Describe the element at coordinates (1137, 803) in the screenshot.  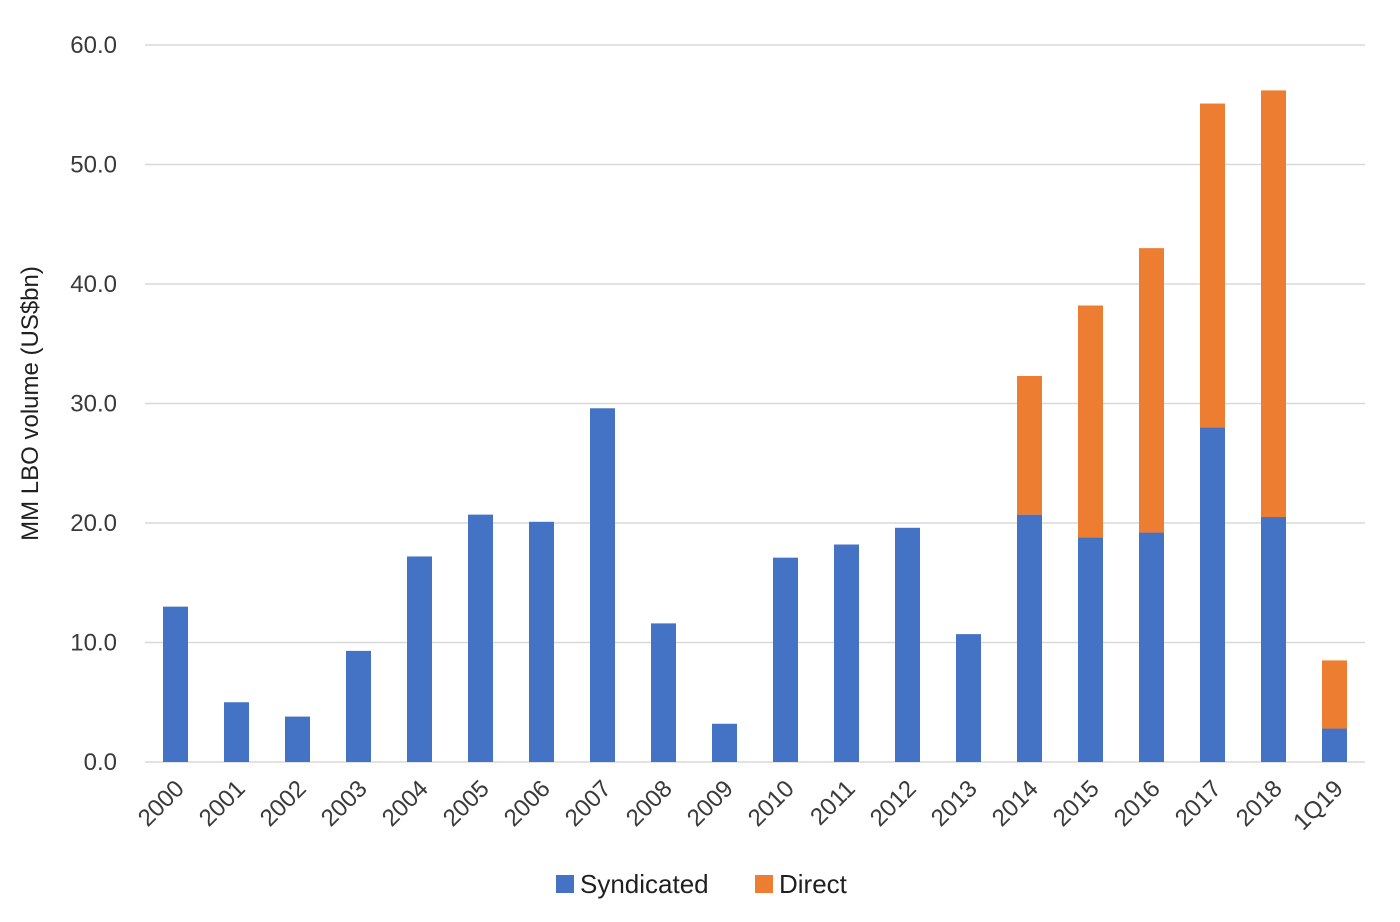
I see `x-tick-label: 2016` at that location.